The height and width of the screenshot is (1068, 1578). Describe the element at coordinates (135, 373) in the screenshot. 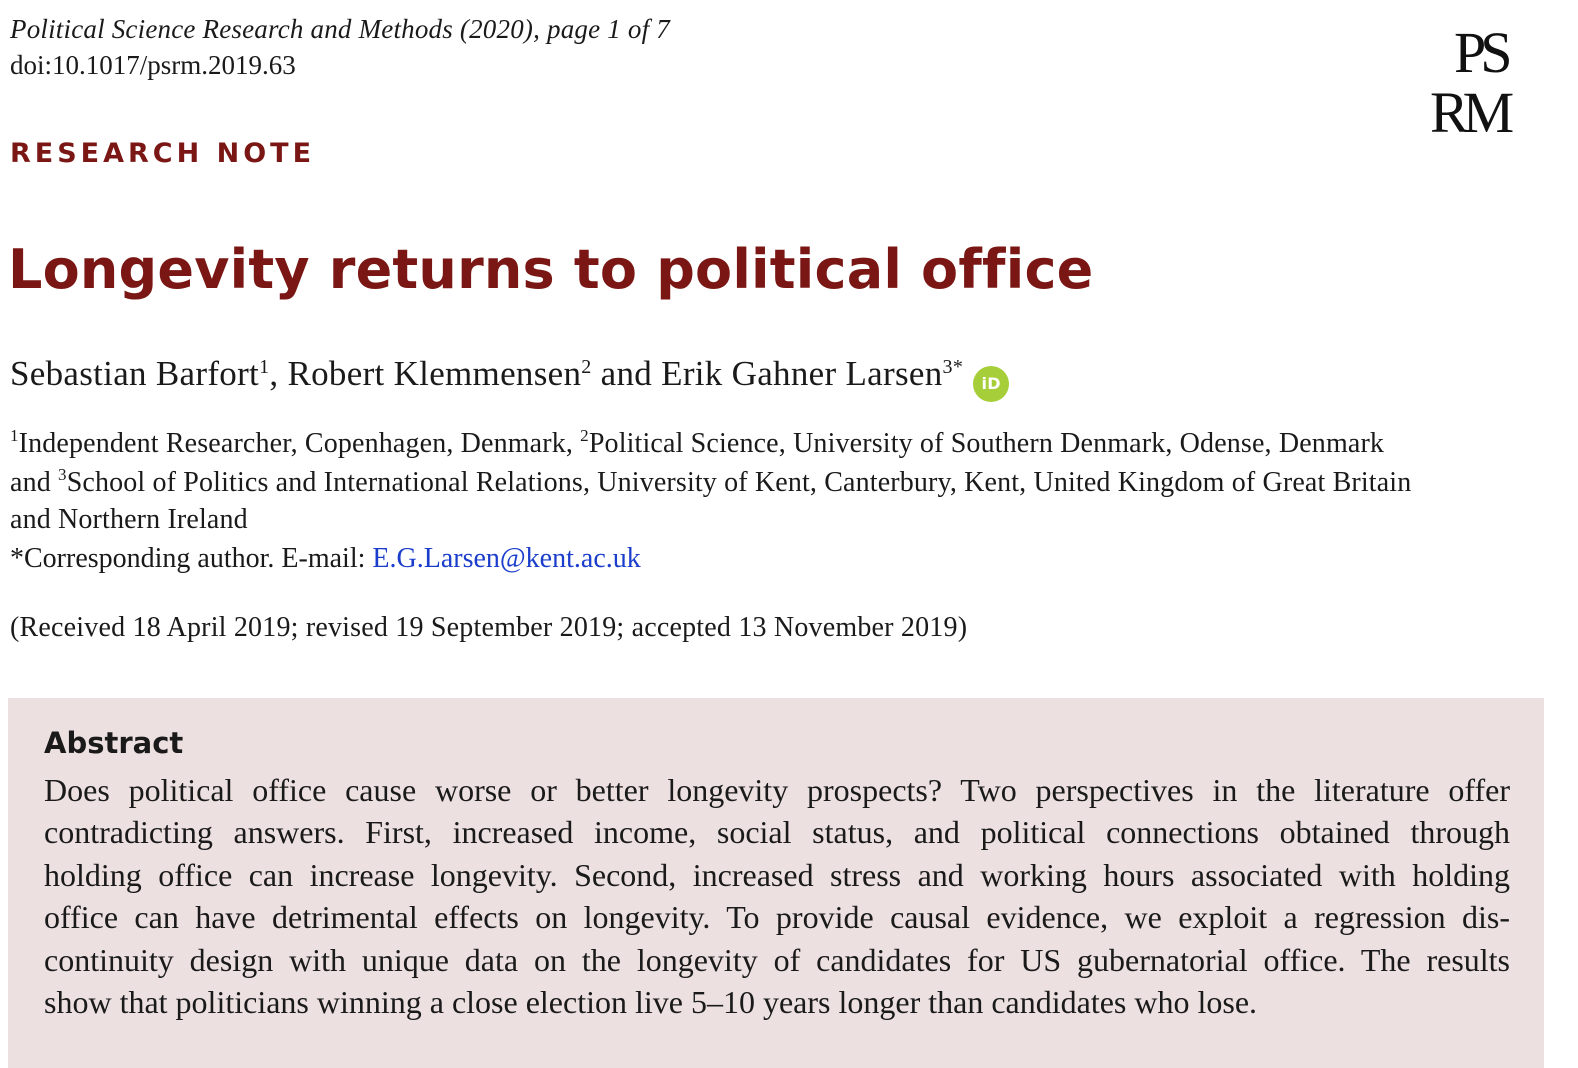

I see `author-name: Sebastian Barfort` at that location.